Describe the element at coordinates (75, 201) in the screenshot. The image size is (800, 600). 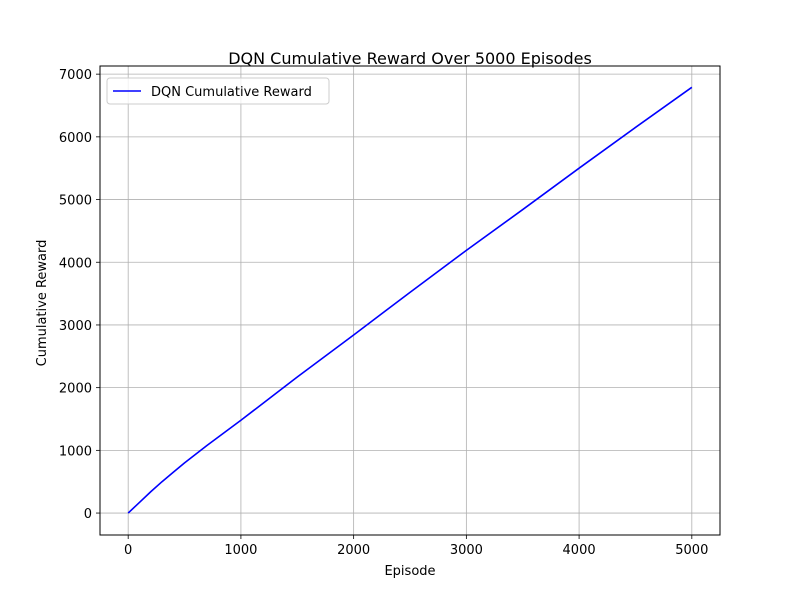
I see `y-tick-label: 5000` at that location.